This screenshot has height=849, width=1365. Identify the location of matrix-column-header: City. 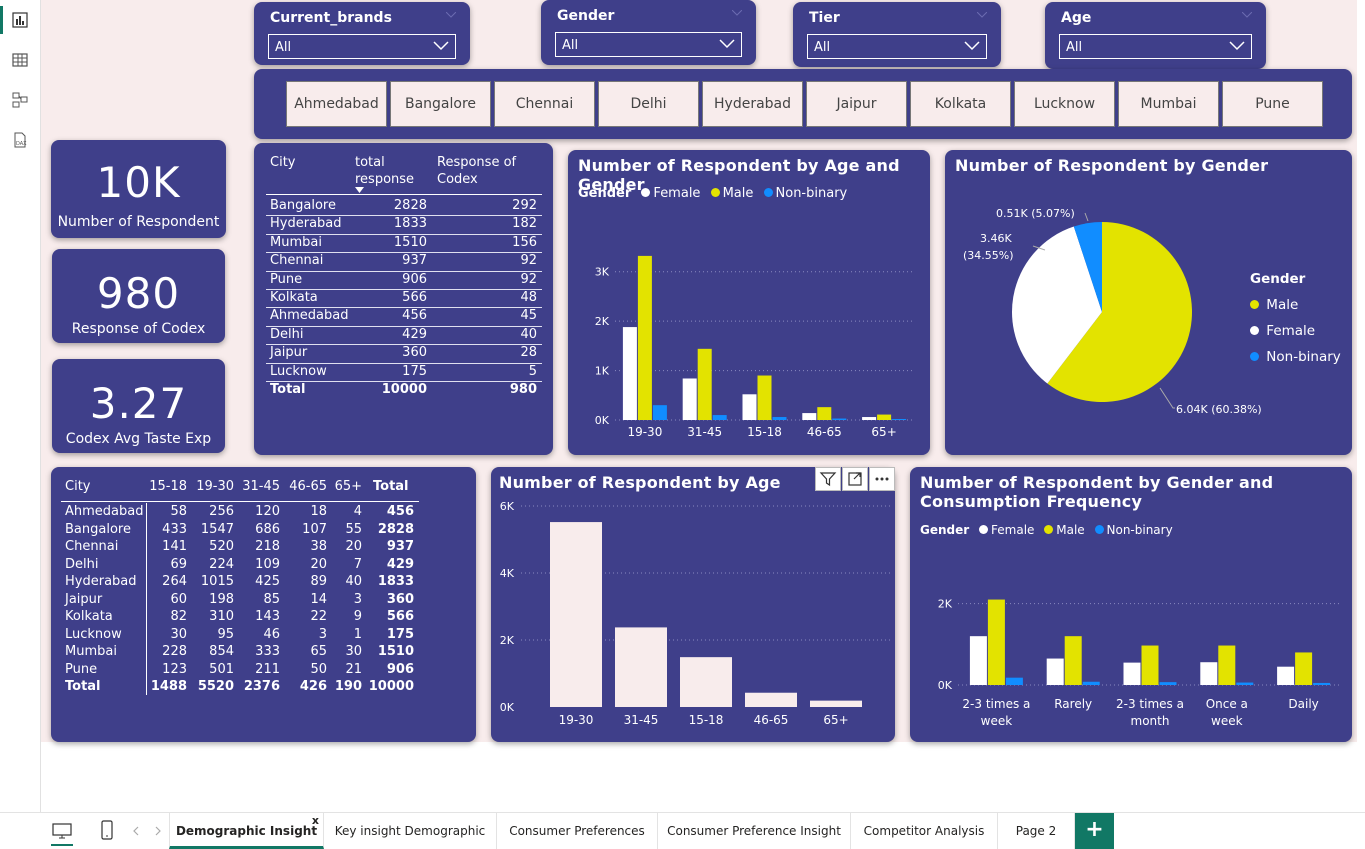
(78, 486).